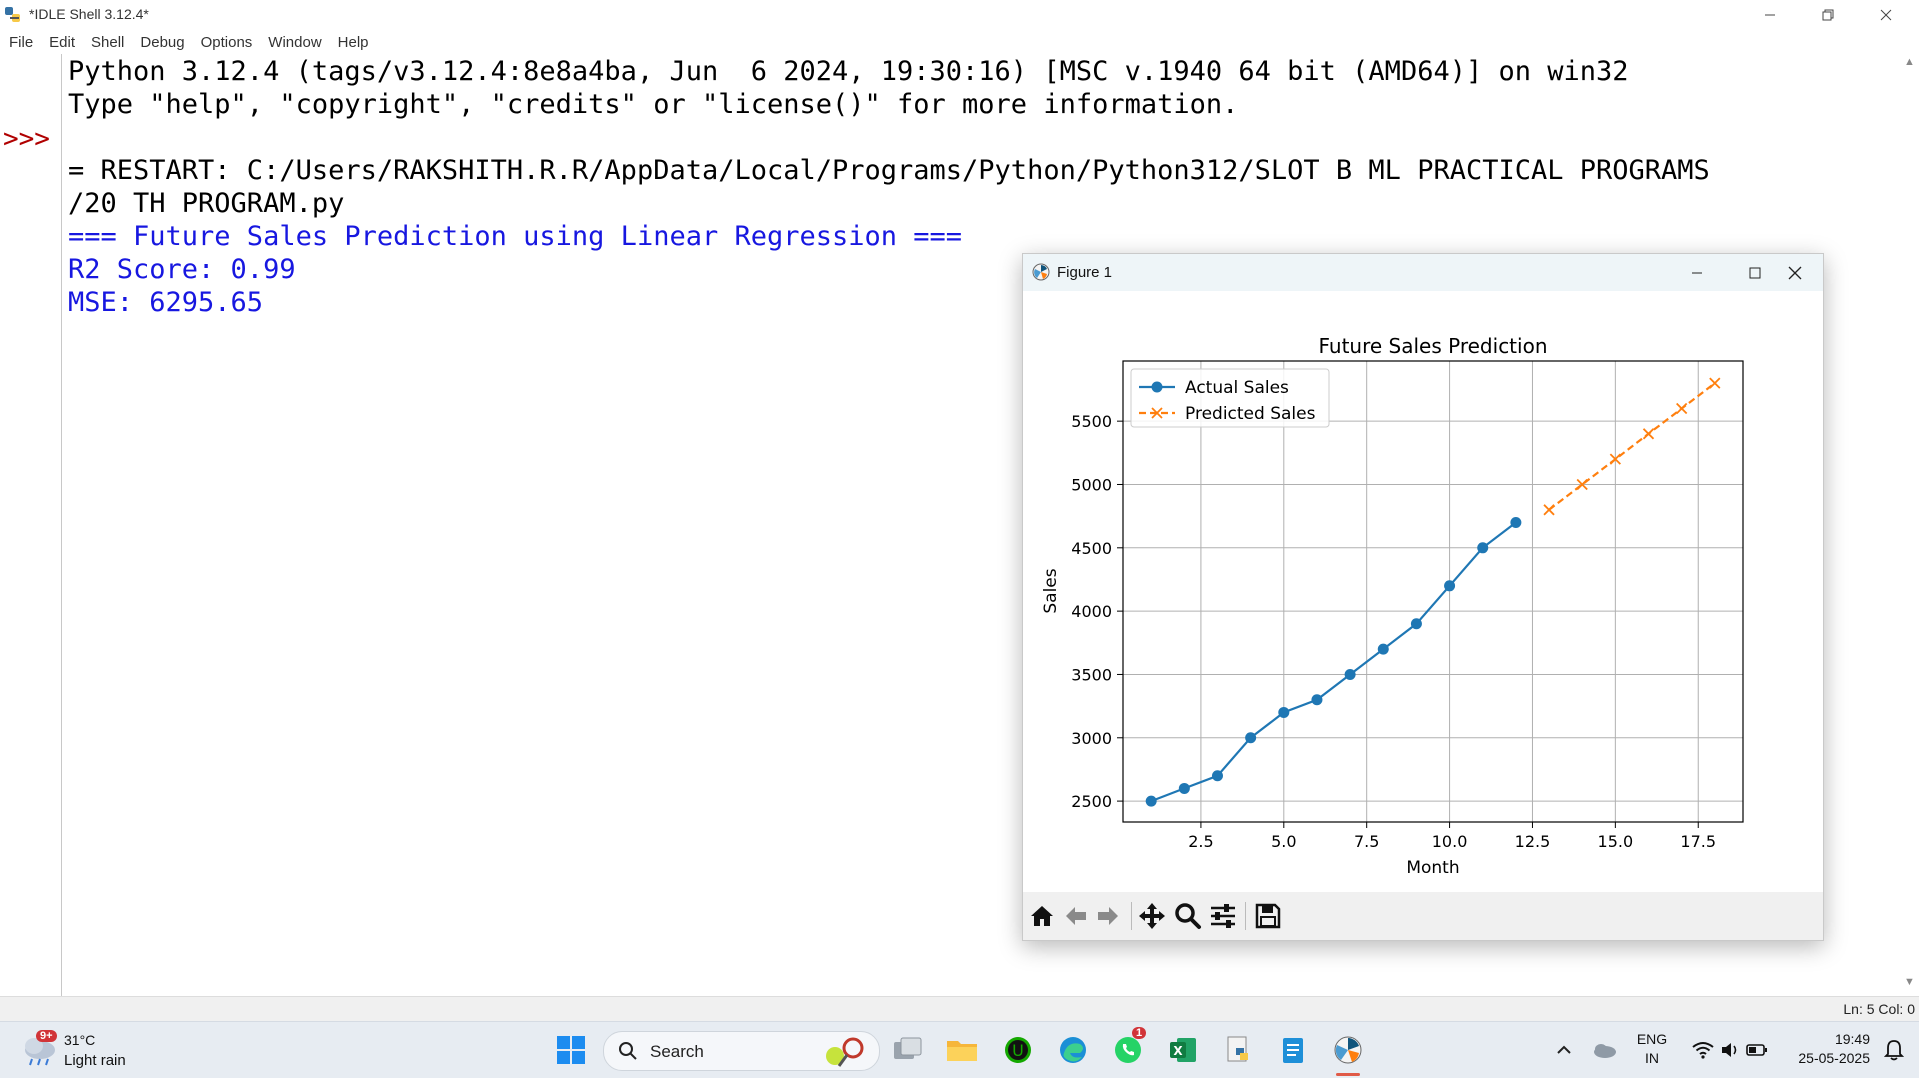 This screenshot has width=1919, height=1078. Describe the element at coordinates (1652, 1051) in the screenshot. I see `language-indicator: ENG IN` at that location.